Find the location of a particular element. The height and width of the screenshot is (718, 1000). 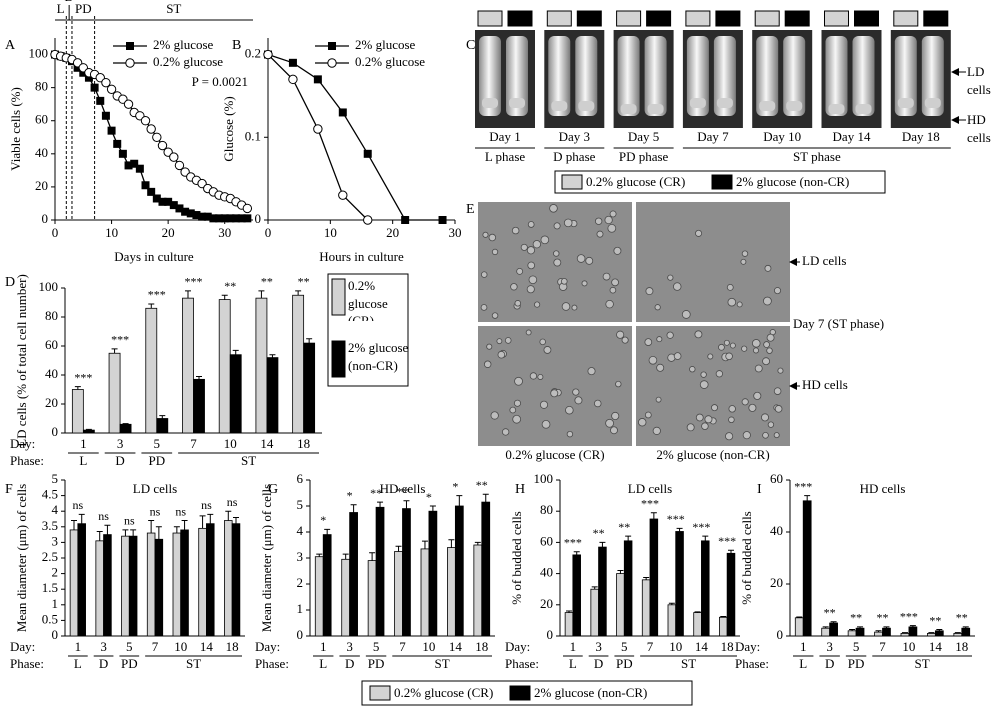

x-tick-label: 5 is located at coordinates (157, 443).